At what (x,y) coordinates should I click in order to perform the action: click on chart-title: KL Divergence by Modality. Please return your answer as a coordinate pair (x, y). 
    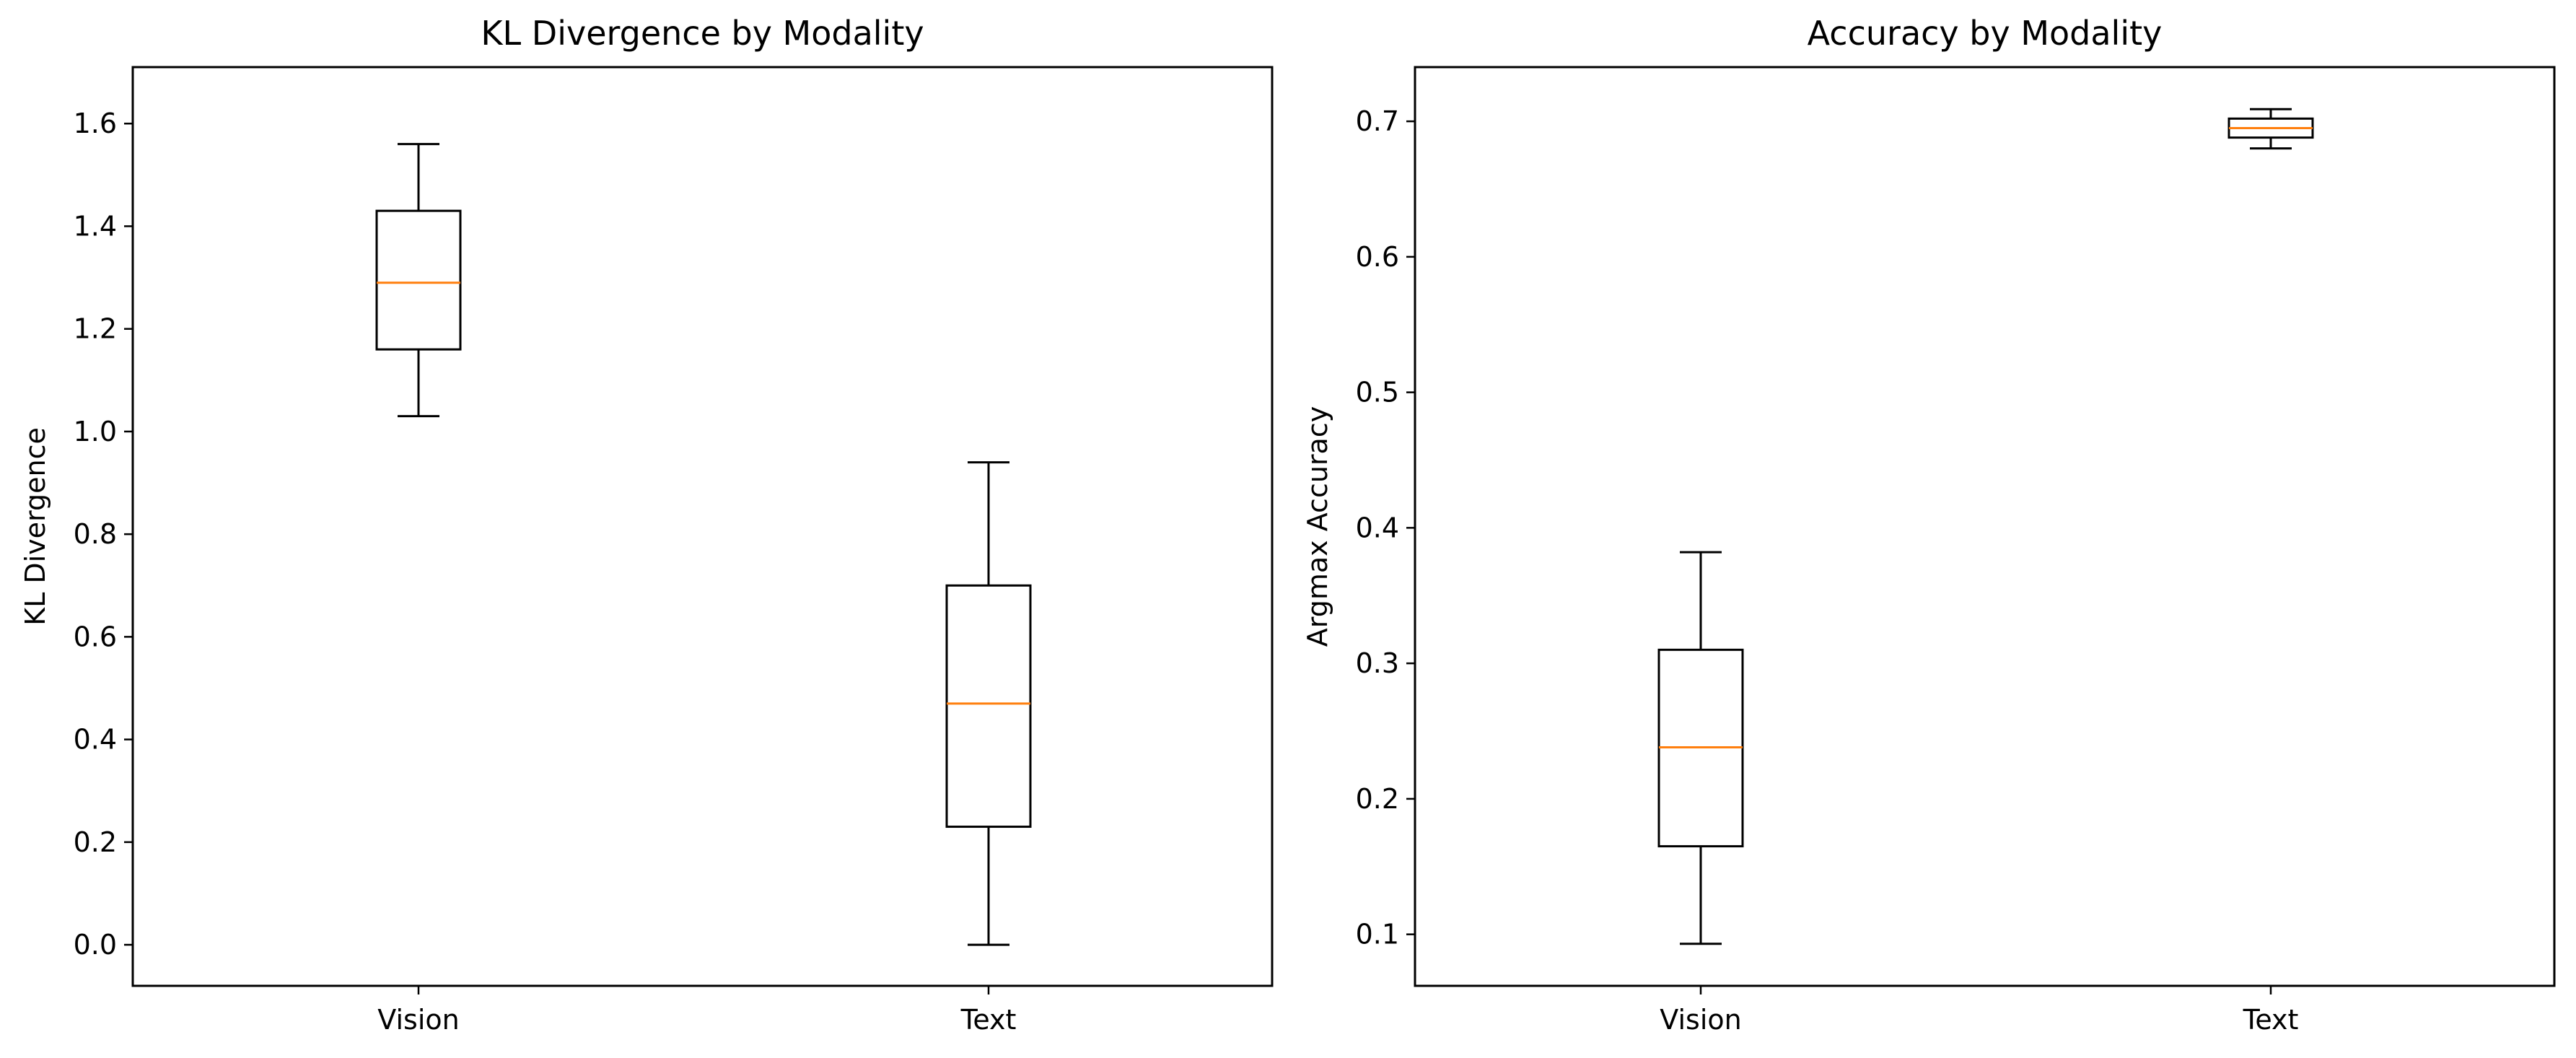
    Looking at the image, I should click on (702, 33).